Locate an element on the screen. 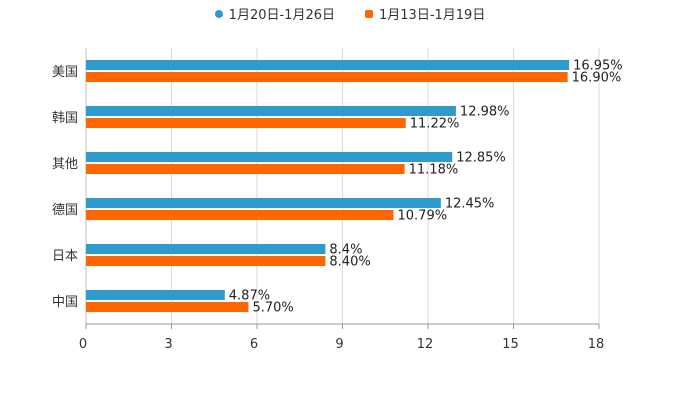 This screenshot has width=700, height=400. legend: 1月20日-1月26日 1月13日-1月19日 is located at coordinates (350, 13).